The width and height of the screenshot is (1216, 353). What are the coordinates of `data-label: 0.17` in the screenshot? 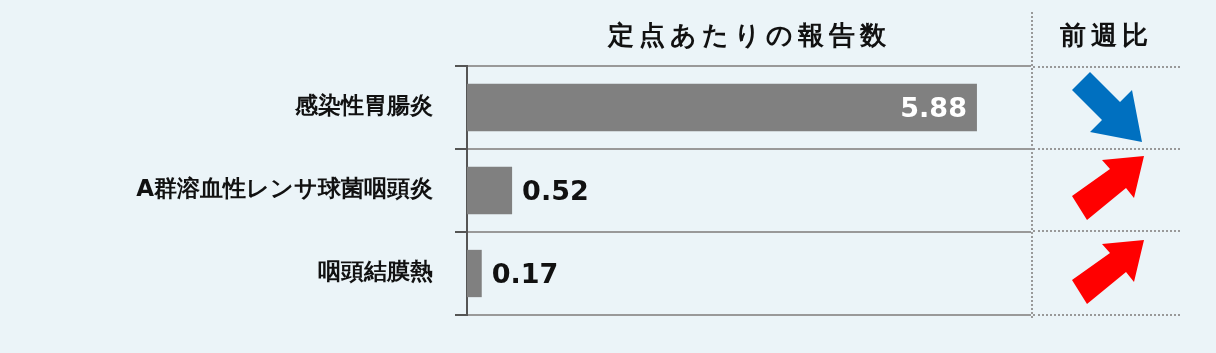 It's located at (525, 273).